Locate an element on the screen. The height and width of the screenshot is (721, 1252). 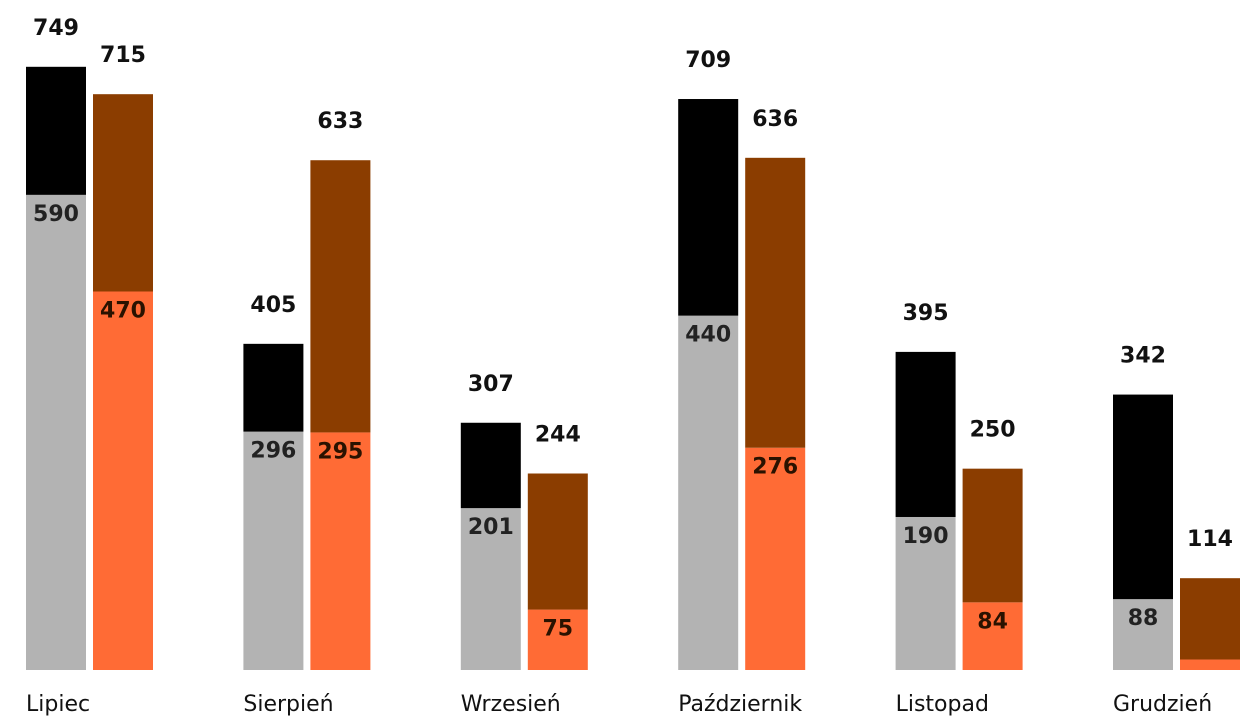
total-label: 709 is located at coordinates (708, 60).